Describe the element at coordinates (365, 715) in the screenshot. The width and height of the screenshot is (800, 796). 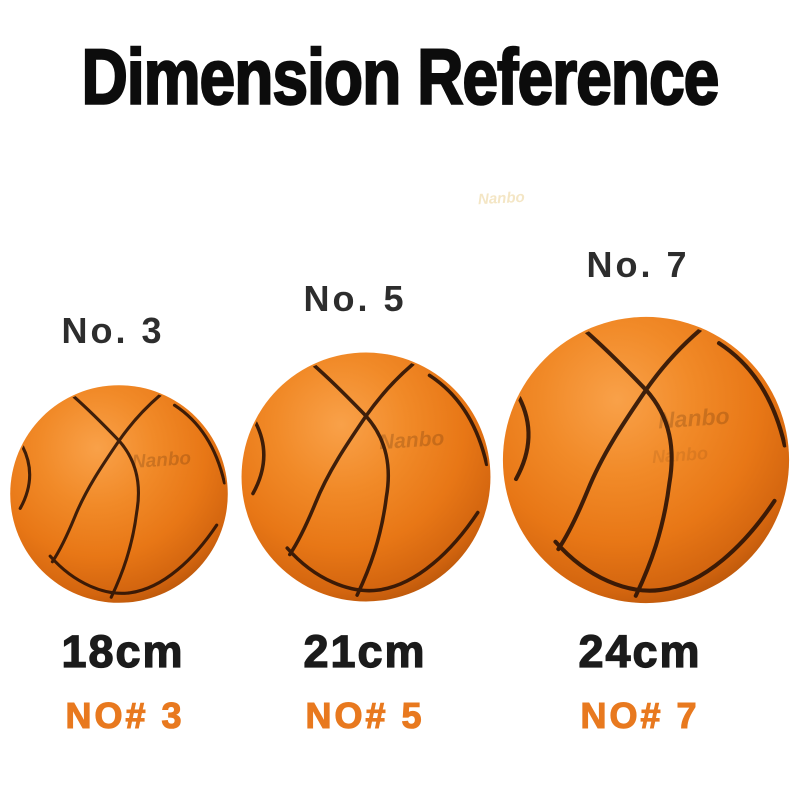
I see `ball-number-no5: NO# 5` at that location.